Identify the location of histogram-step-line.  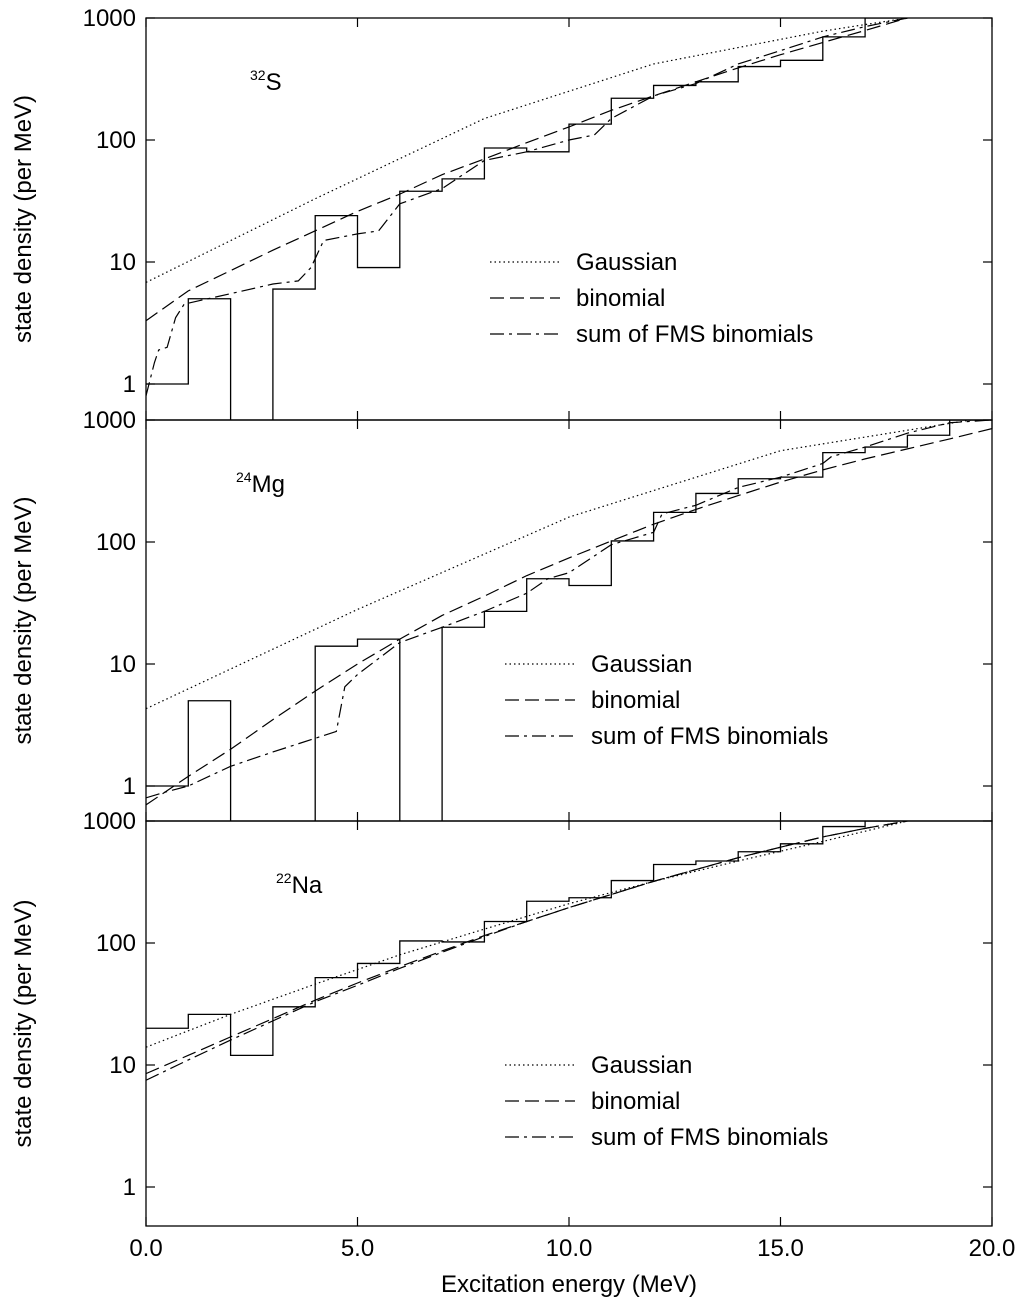
(527, 938).